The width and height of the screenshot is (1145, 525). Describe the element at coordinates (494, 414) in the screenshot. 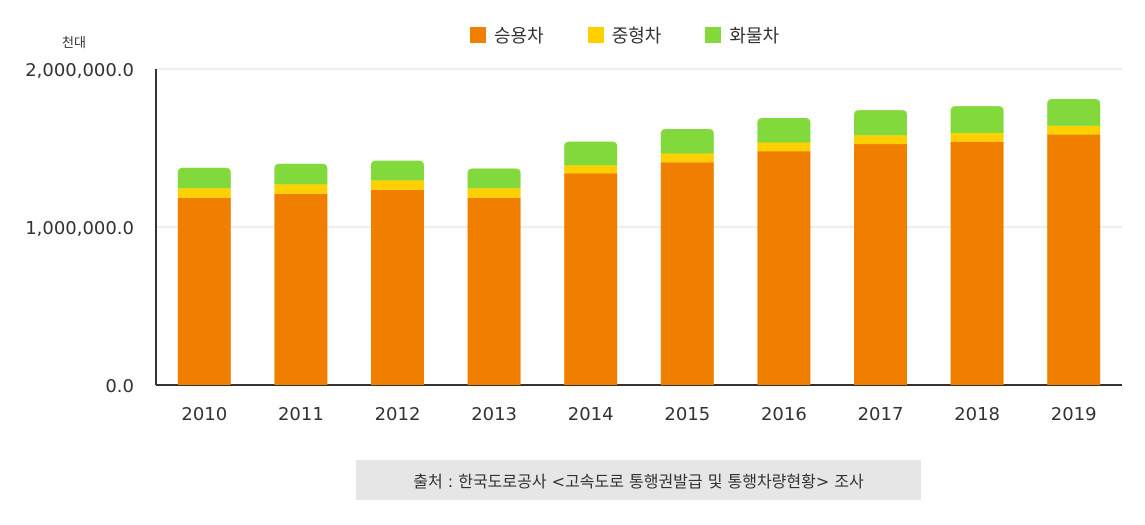

I see `x-tick-label: 2013` at that location.